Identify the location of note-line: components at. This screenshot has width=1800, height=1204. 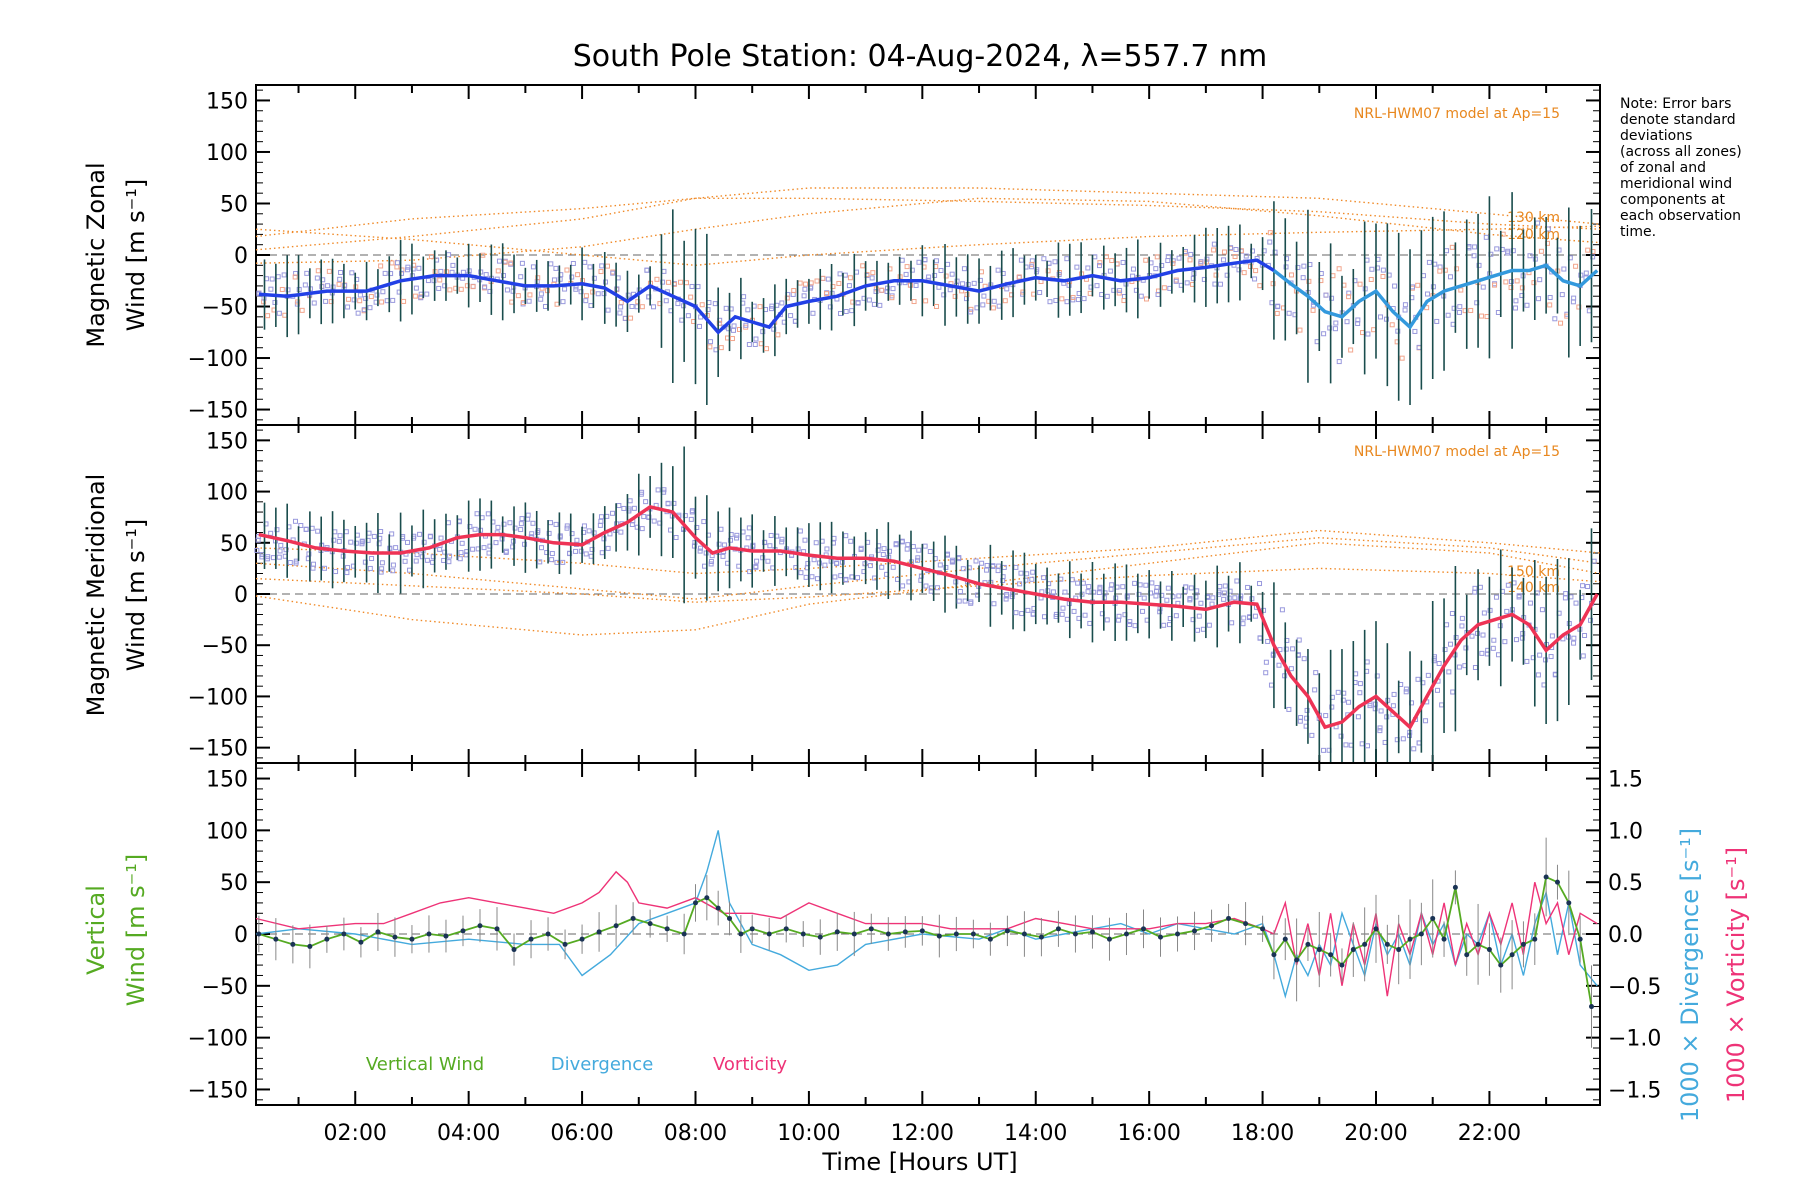
(1673, 200).